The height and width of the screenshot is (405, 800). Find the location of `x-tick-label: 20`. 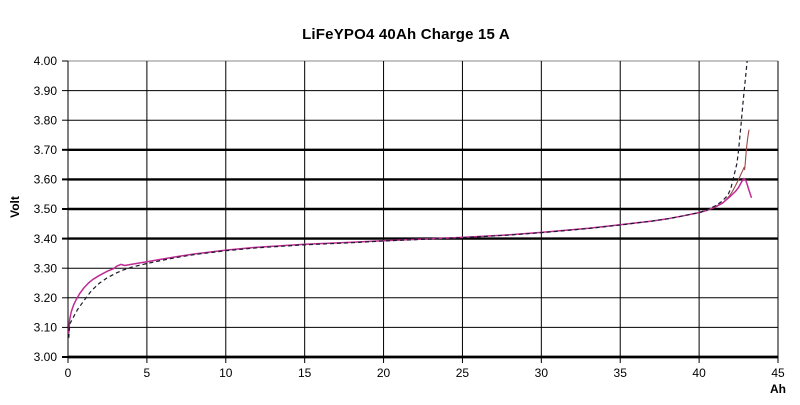

x-tick-label: 20 is located at coordinates (384, 373).